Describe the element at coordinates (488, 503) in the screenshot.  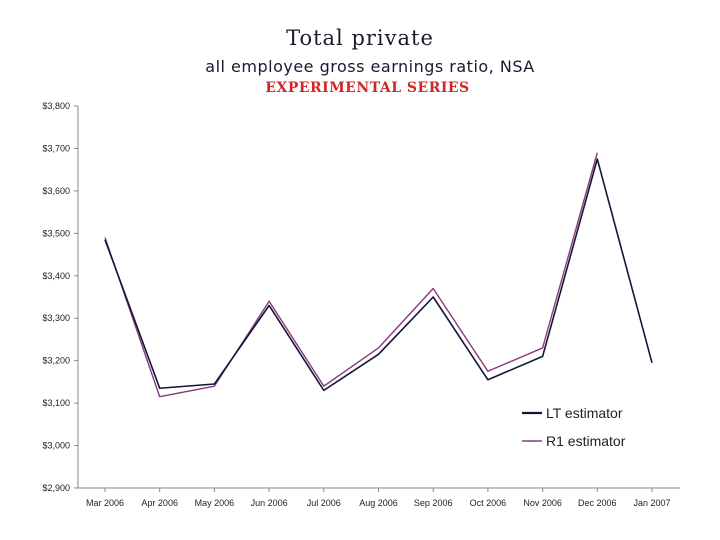
I see `x-tick-label: Oct 2006` at that location.